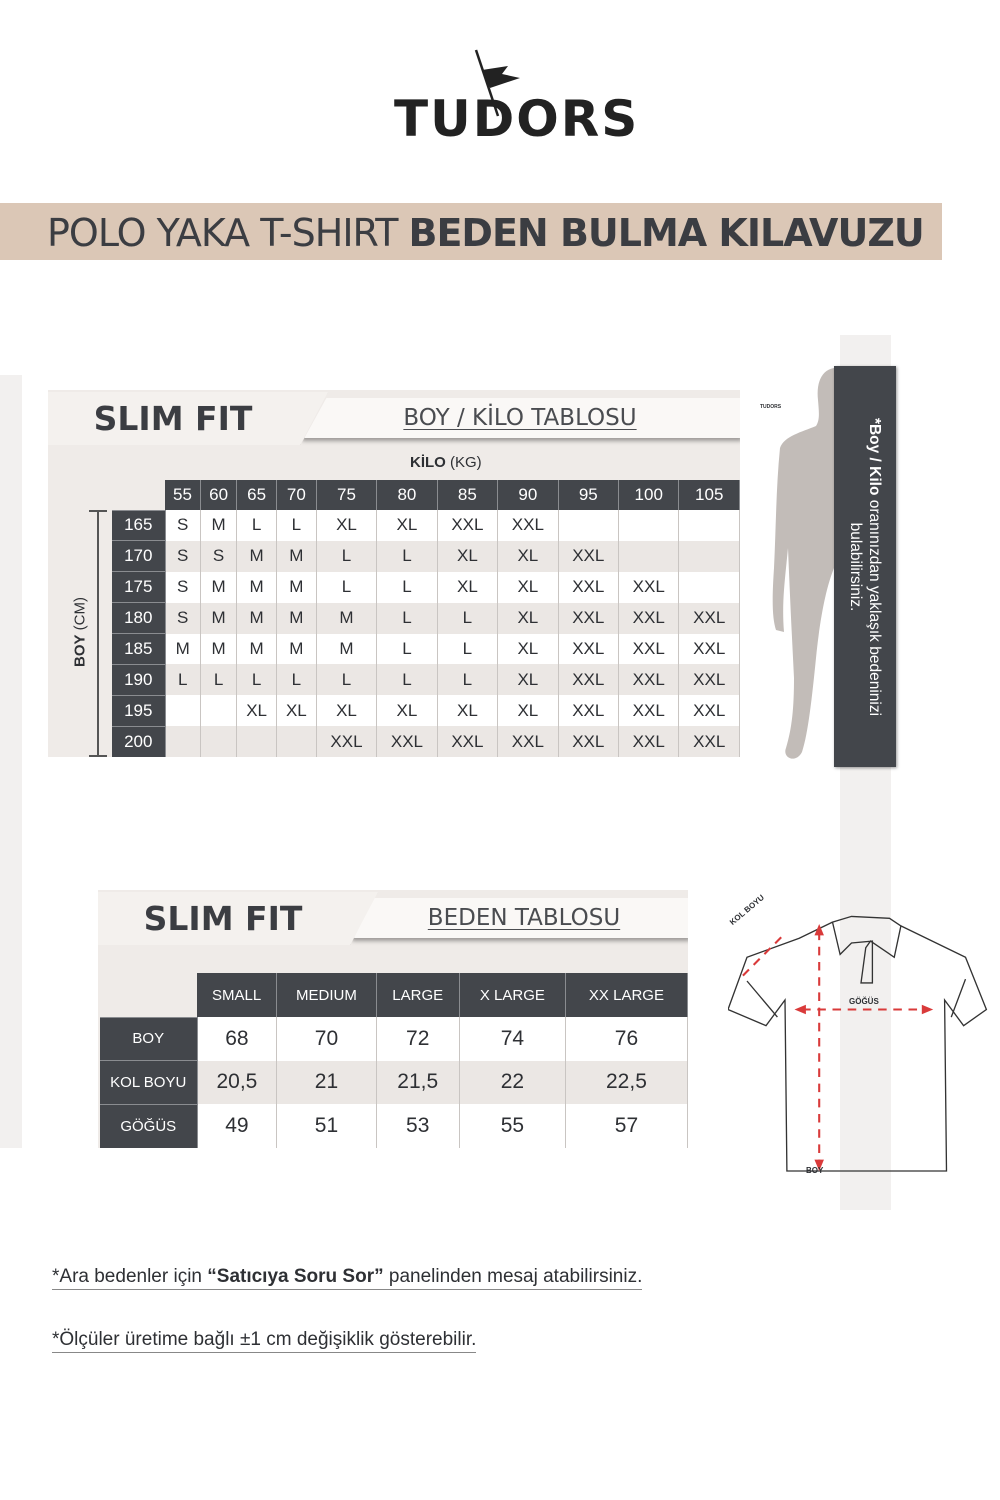 The width and height of the screenshot is (1000, 1500). What do you see at coordinates (486, 233) in the screenshot?
I see `page-title: POLO YAKA T-SHIRT BEDEN BULMA KILAVUZU` at bounding box center [486, 233].